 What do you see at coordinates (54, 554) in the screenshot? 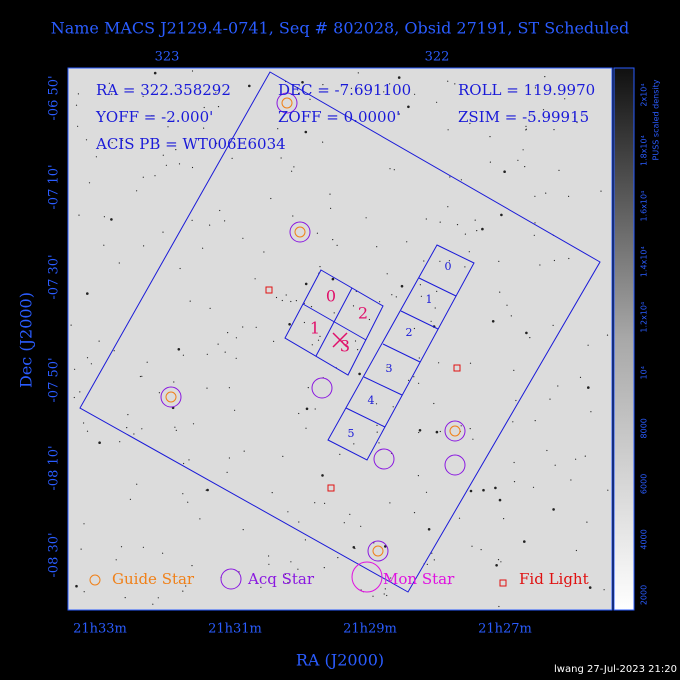
I see `left-tick: -08 30'` at bounding box center [54, 554].